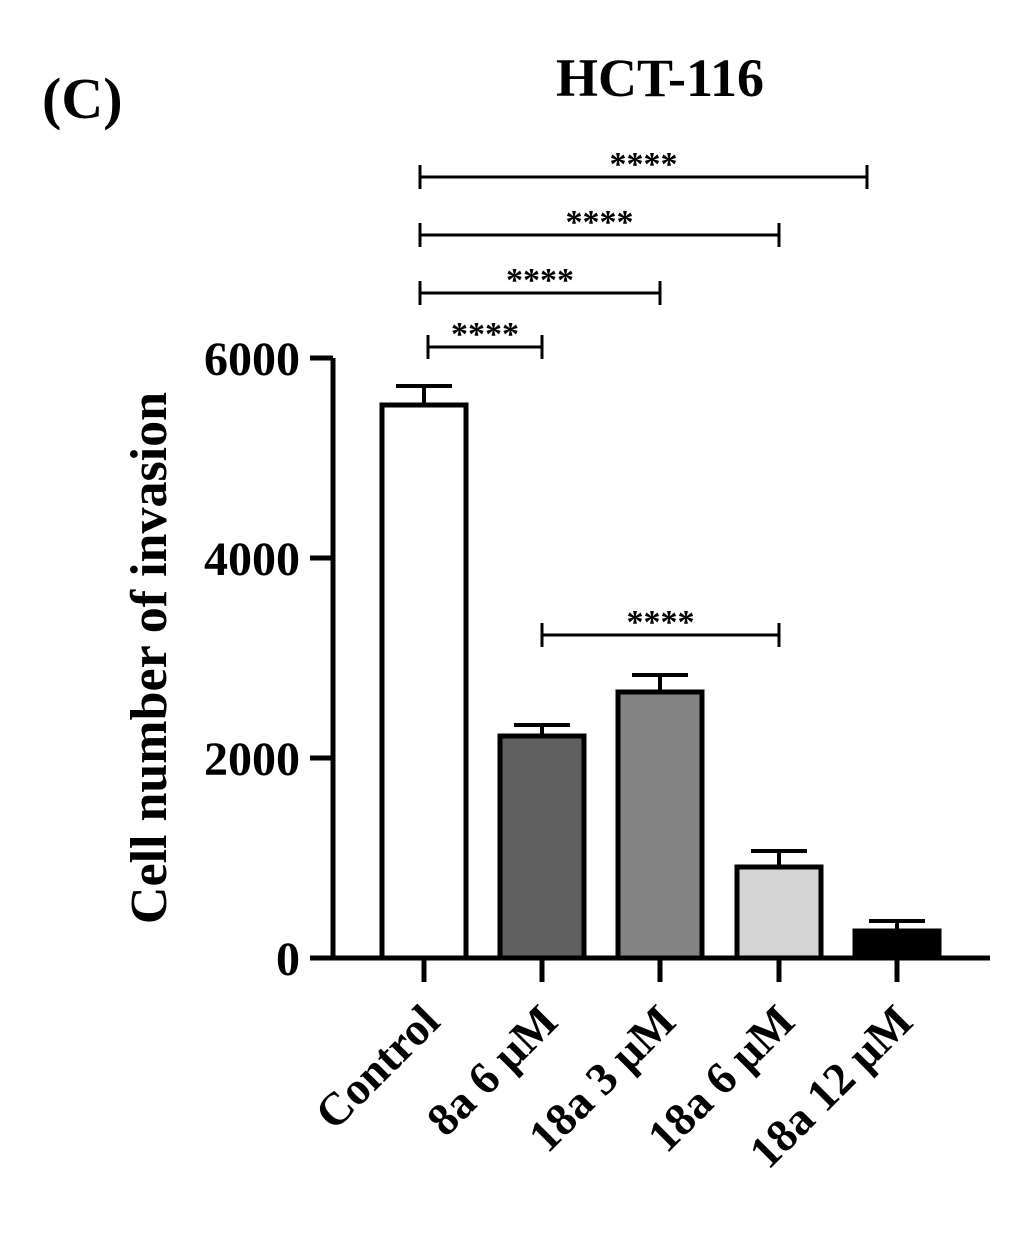 The image size is (1033, 1239). Describe the element at coordinates (485, 334) in the screenshot. I see `sig-label-3: ****` at that location.